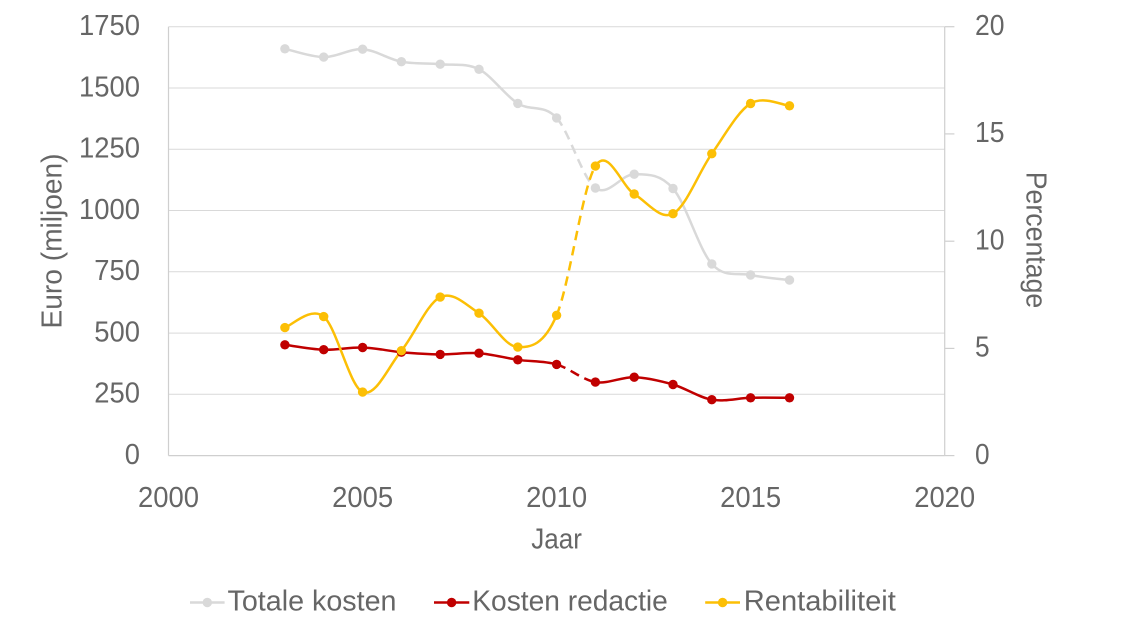 The width and height of the screenshot is (1122, 630). I want to click on svg-text: Totale kosten, so click(312, 601).